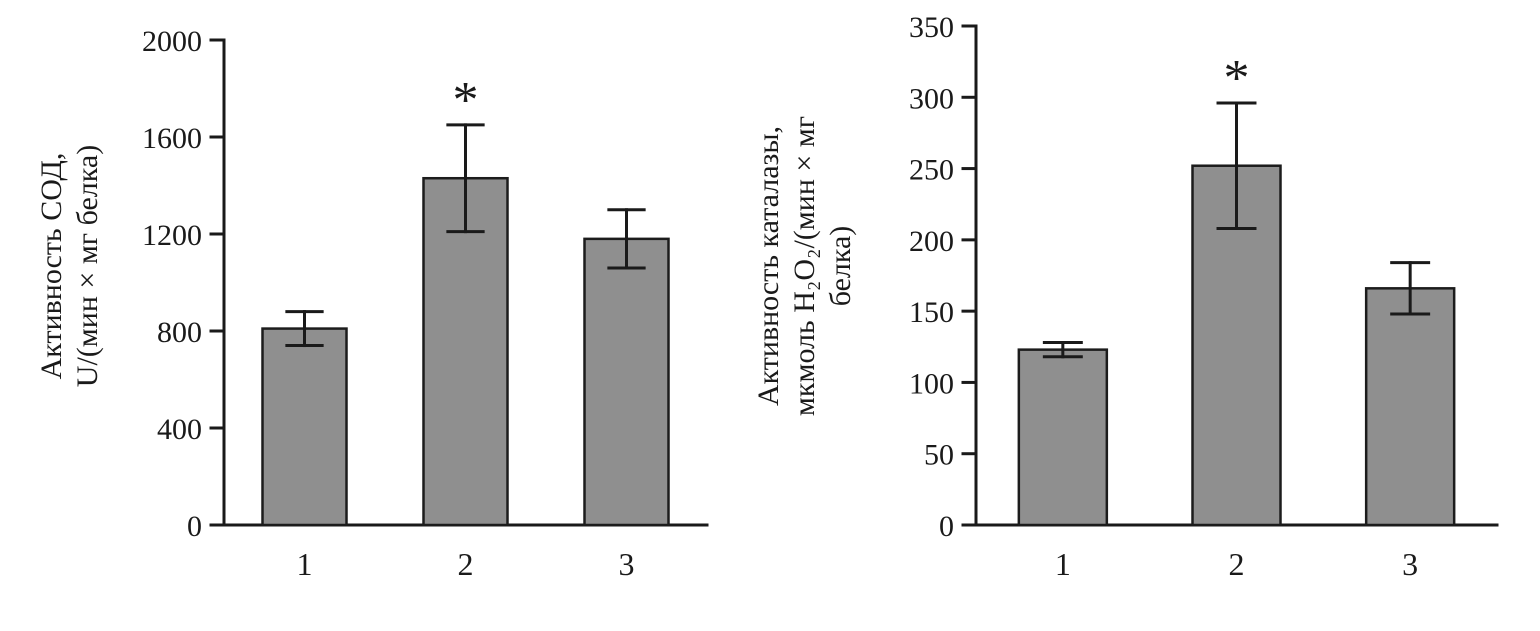 The height and width of the screenshot is (631, 1540). I want to click on sod-y-axis-label-text: Активность СОД, U/(мин × мг белка), so click(70, 265).